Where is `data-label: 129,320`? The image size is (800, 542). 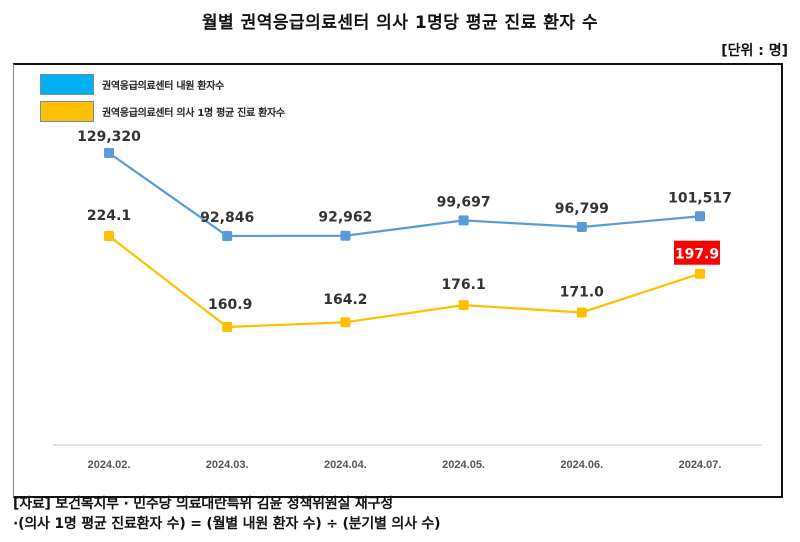 data-label: 129,320 is located at coordinates (109, 137).